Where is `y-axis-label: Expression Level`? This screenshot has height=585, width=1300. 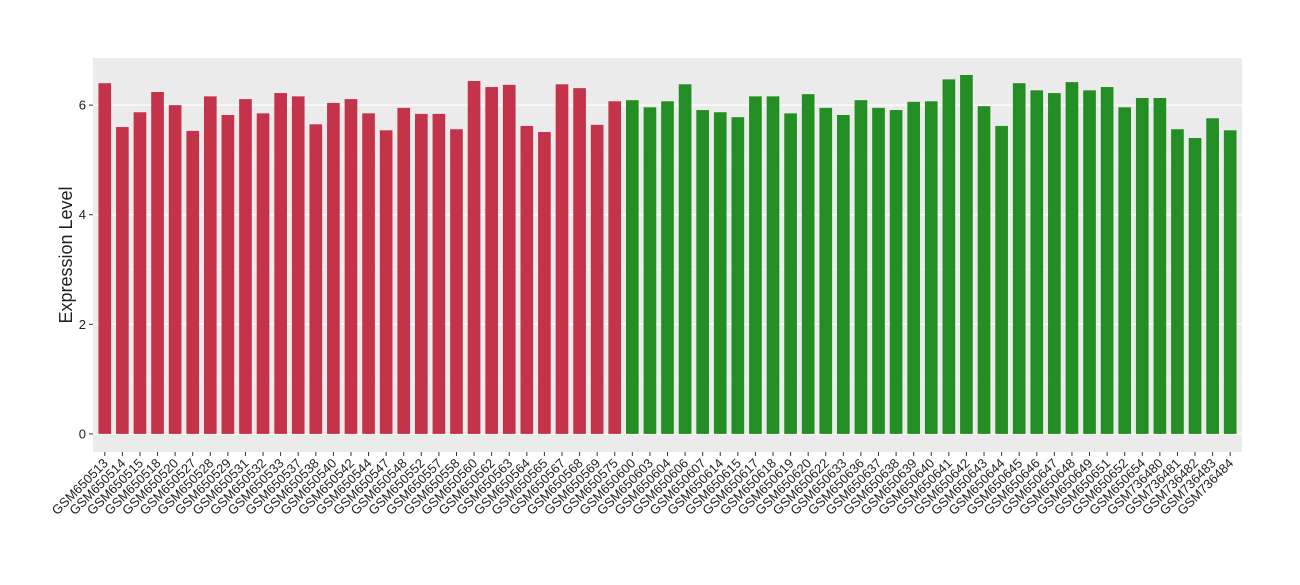 y-axis-label: Expression Level is located at coordinates (66, 254).